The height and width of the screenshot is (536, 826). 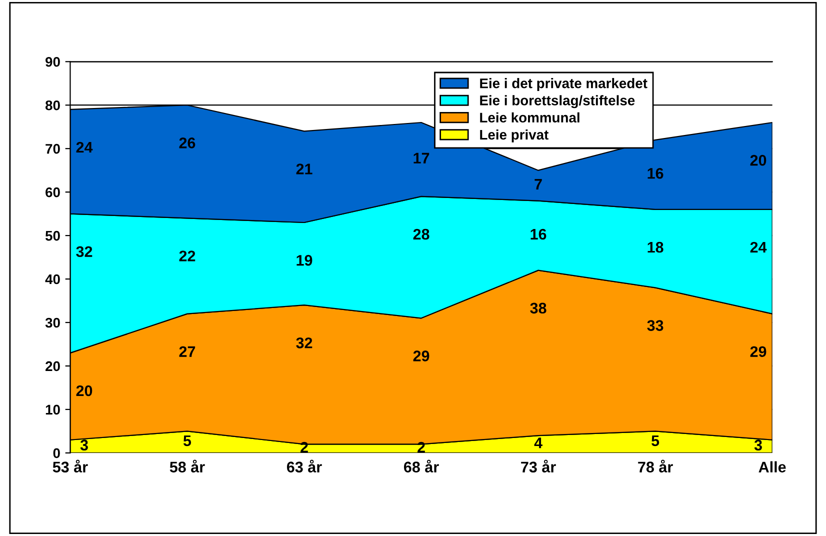 What do you see at coordinates (187, 256) in the screenshot?
I see `data-label: 22` at bounding box center [187, 256].